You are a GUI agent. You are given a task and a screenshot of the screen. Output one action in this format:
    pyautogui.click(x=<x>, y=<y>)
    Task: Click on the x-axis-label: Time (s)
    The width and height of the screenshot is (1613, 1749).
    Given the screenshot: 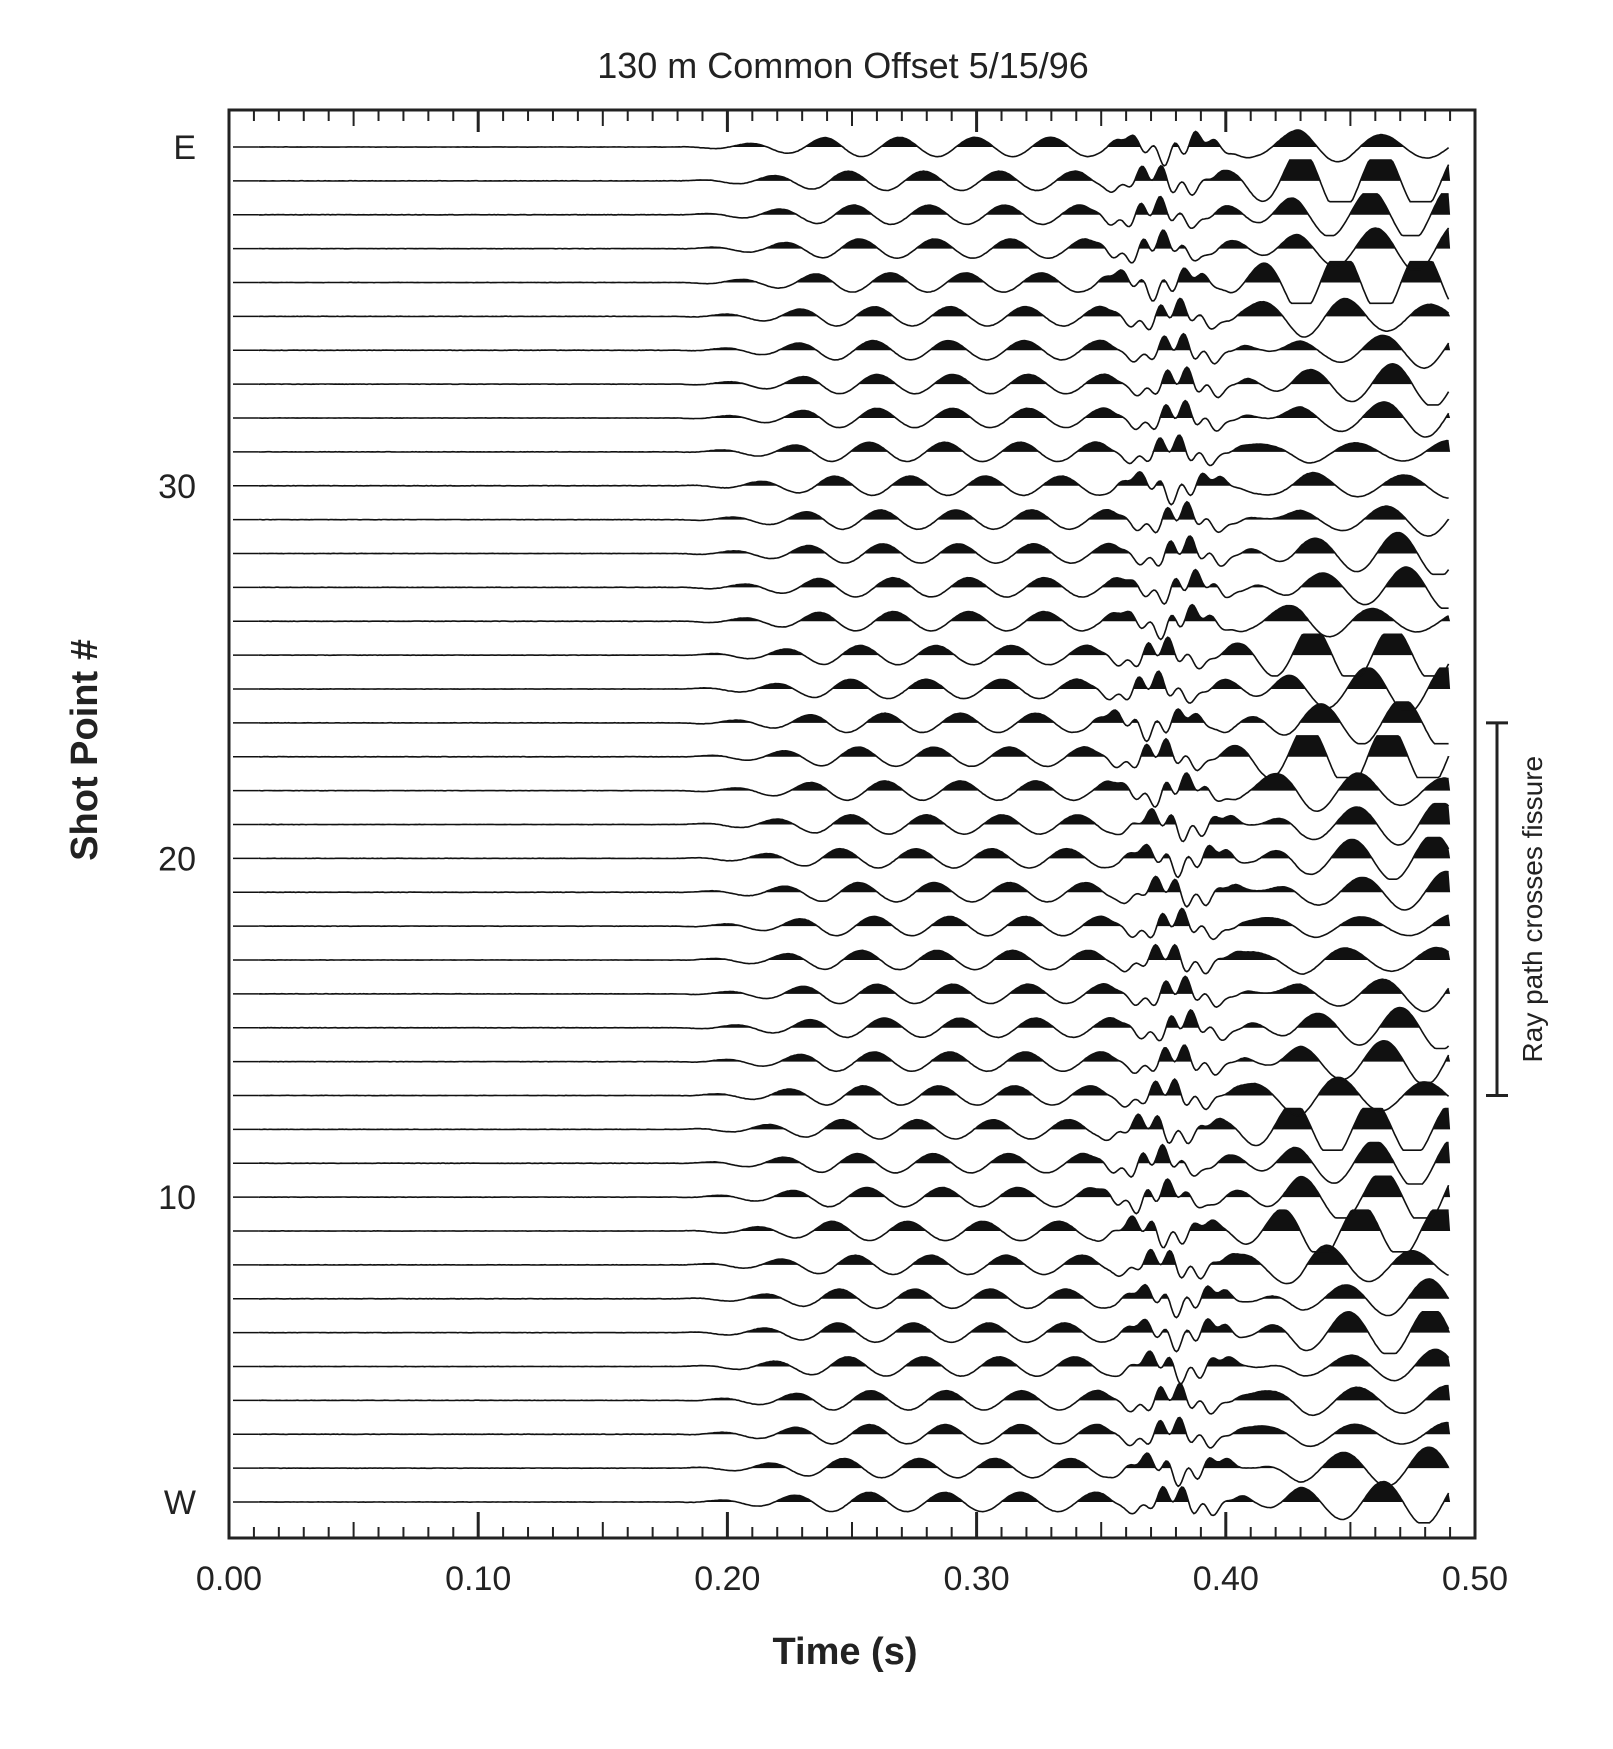 What is the action you would take?
    pyautogui.click(x=844, y=1652)
    